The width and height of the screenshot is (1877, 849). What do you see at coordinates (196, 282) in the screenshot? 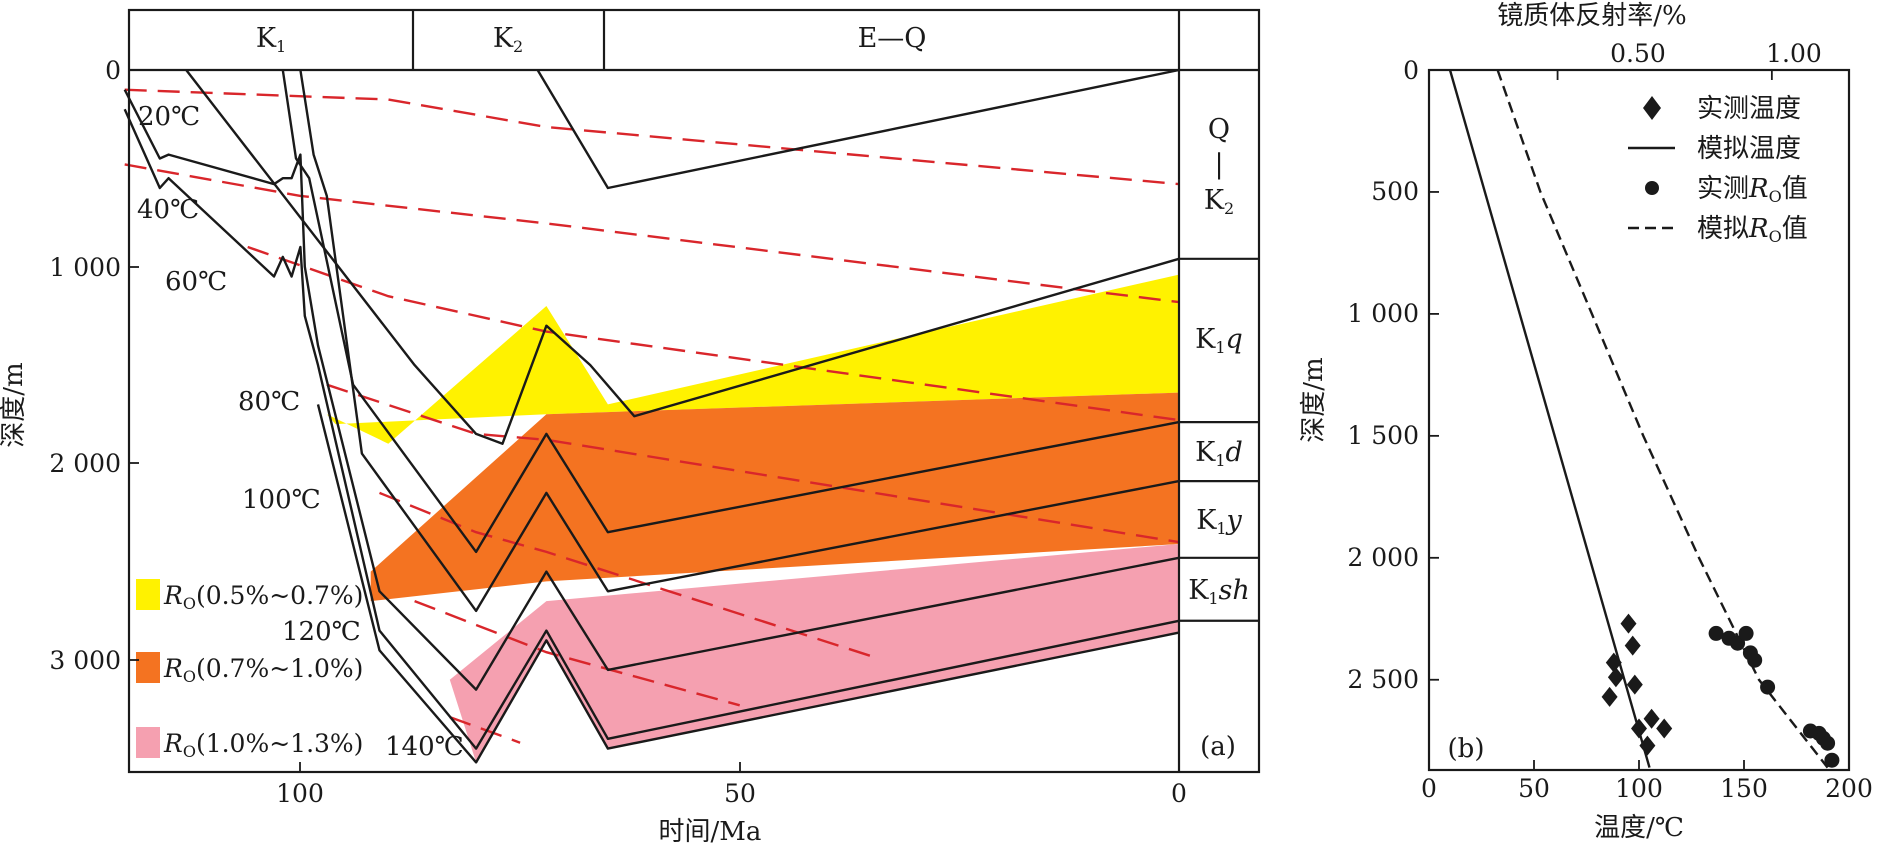
I see `isotherm-label-60: 60℃` at bounding box center [196, 282].